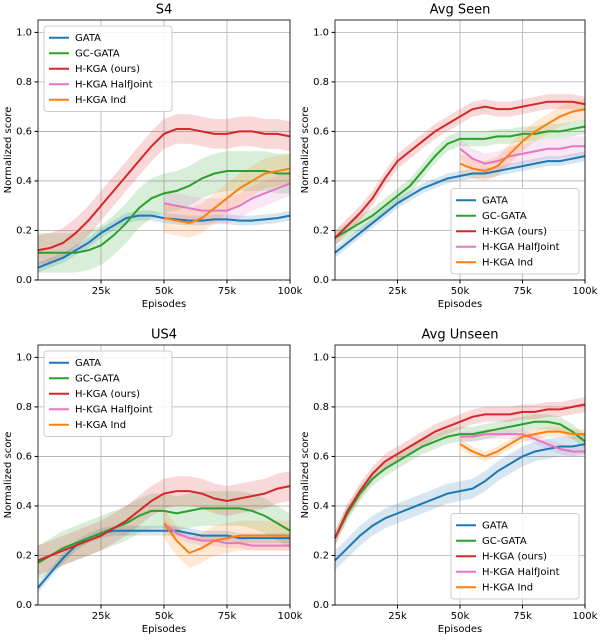 The image size is (600, 640). I want to click on subplot-title: Avg Unseen, so click(460, 335).